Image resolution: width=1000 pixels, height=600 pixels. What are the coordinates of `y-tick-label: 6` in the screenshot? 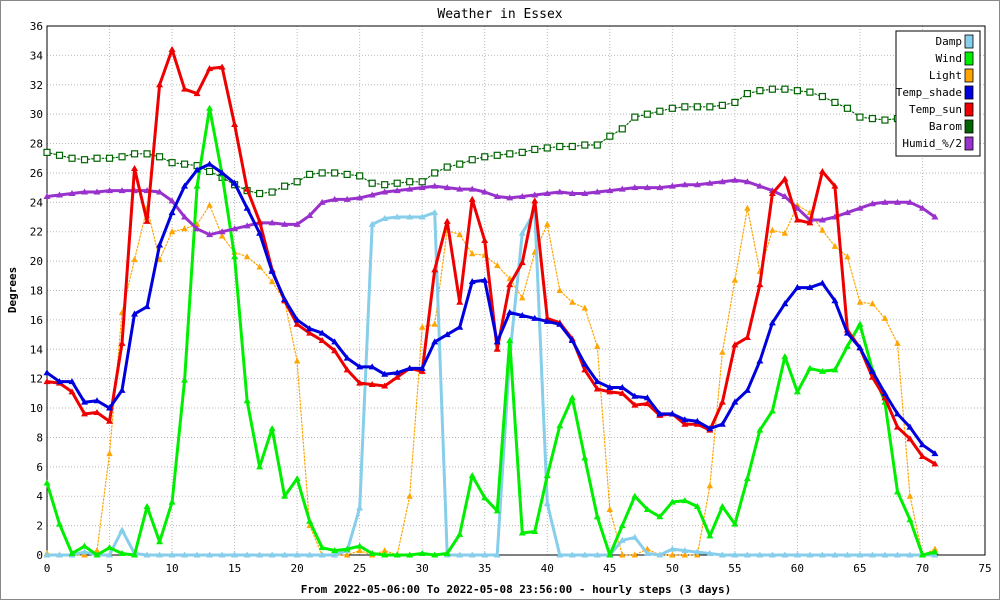 It's located at (39, 467).